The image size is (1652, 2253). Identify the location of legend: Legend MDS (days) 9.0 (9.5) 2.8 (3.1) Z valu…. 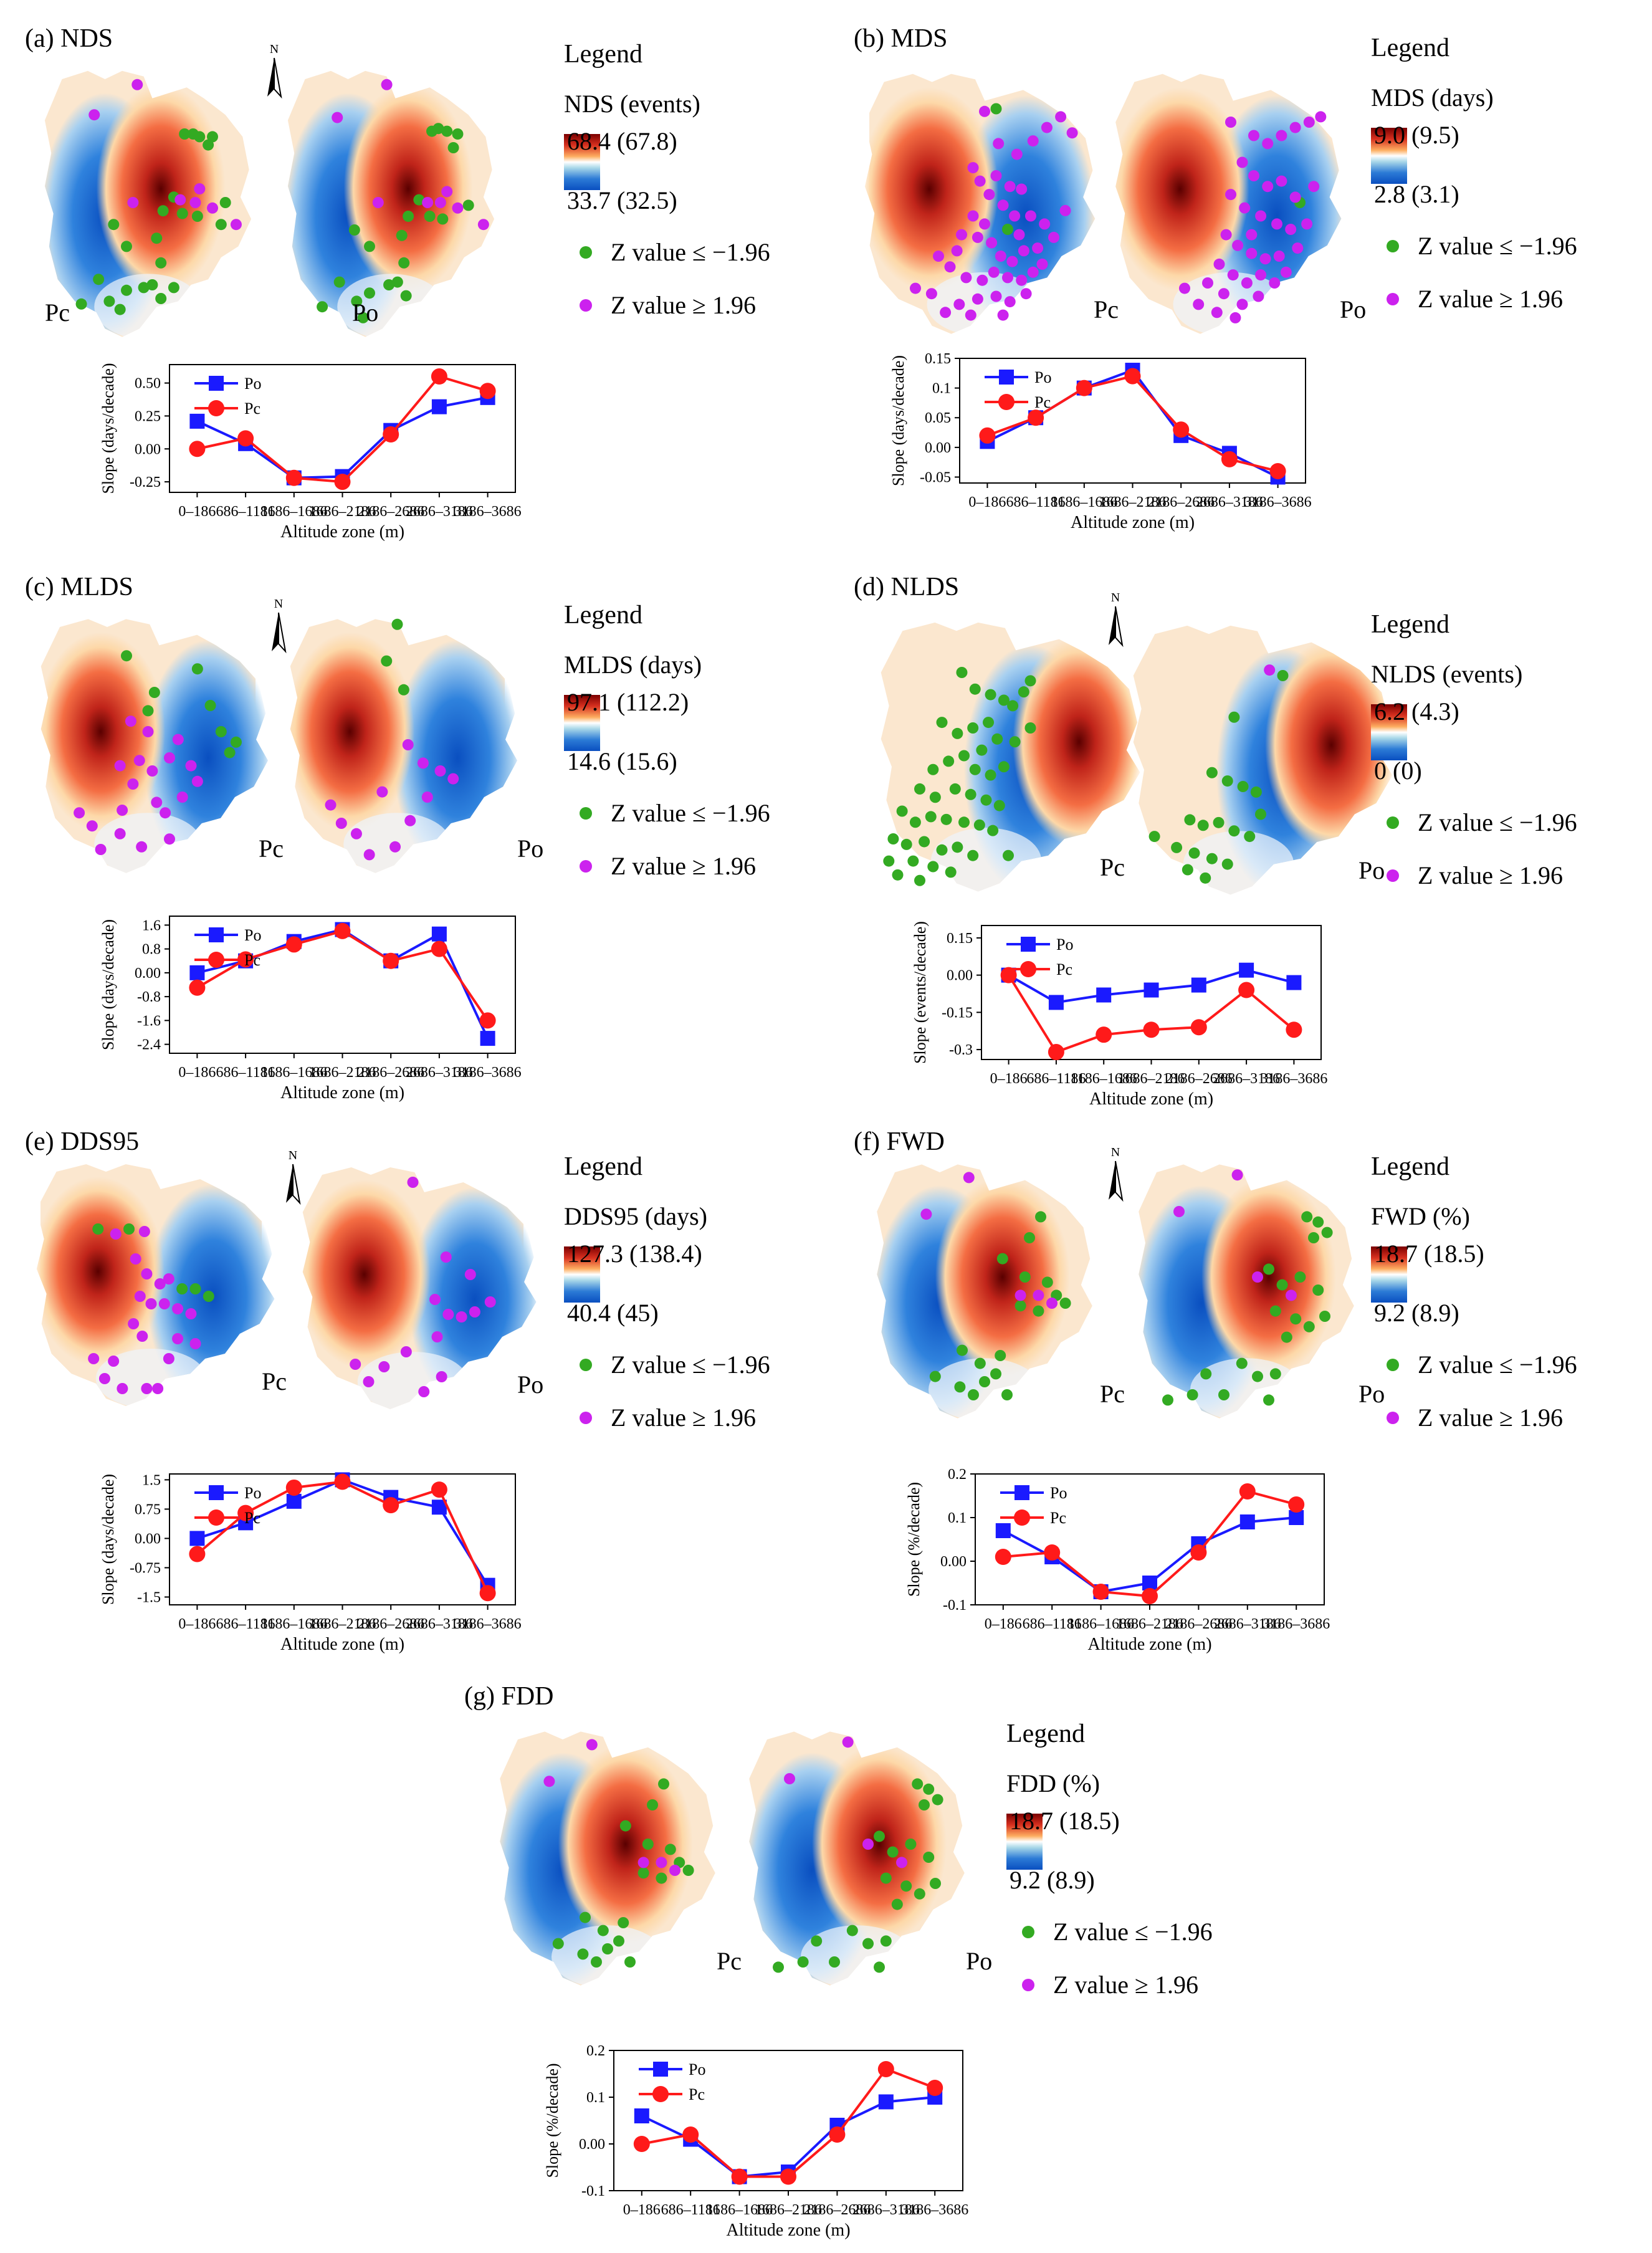
(1474, 173).